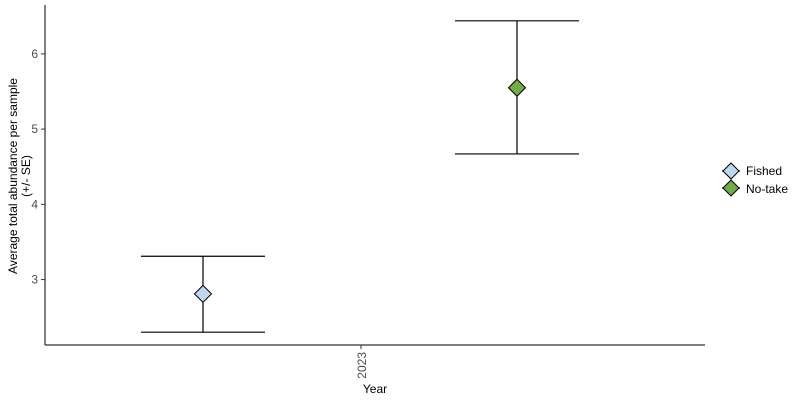 The height and width of the screenshot is (400, 800). I want to click on mean-point-no-take, so click(517, 87).